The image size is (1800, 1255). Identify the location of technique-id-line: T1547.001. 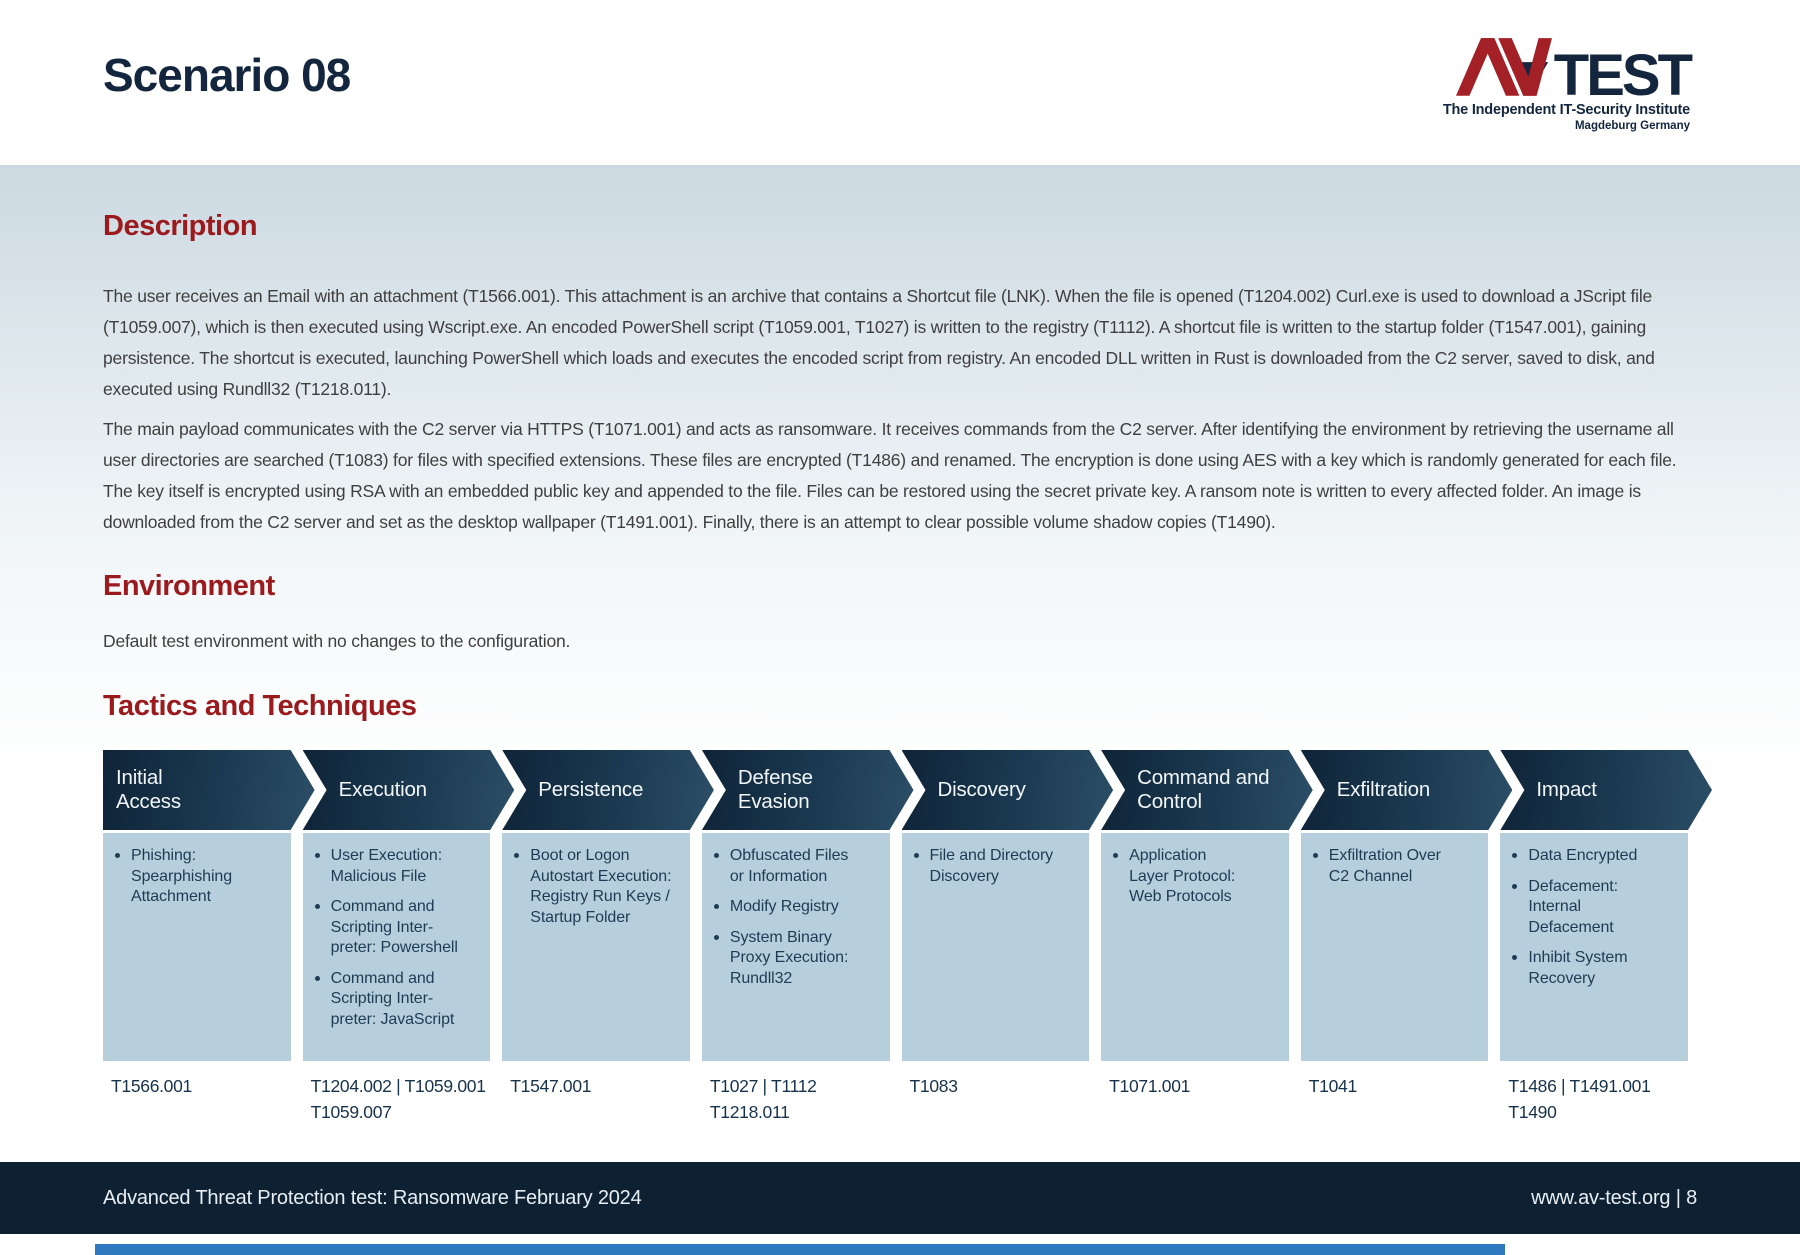
(551, 1086).